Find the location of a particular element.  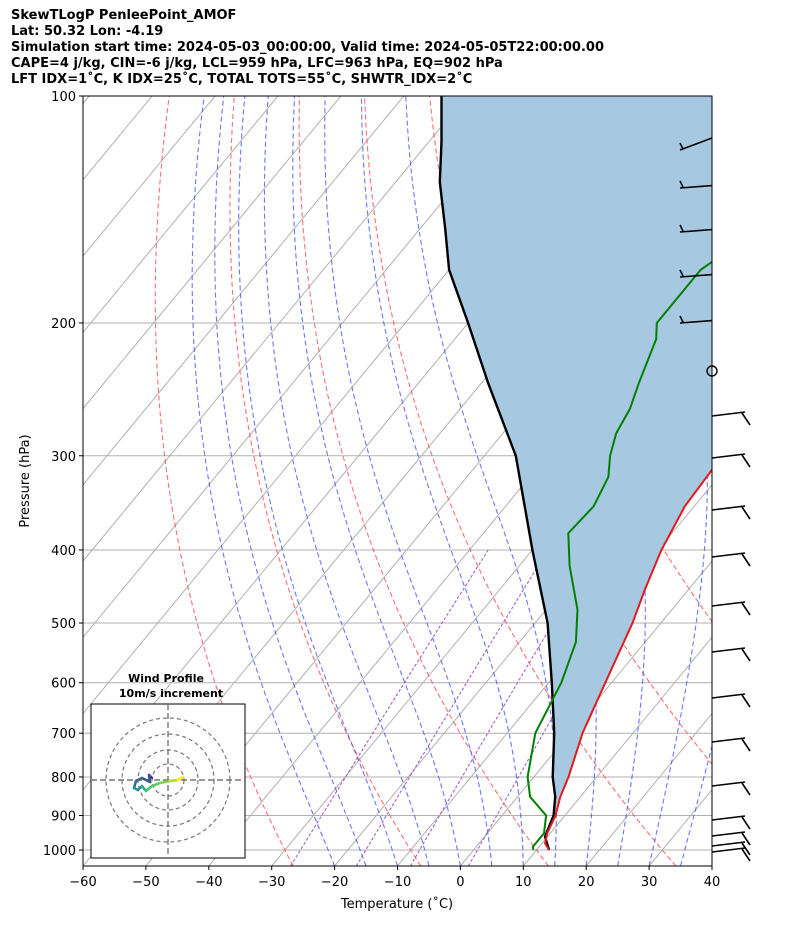

x-axis-label: Temperature (˚C) is located at coordinates (396, 904).